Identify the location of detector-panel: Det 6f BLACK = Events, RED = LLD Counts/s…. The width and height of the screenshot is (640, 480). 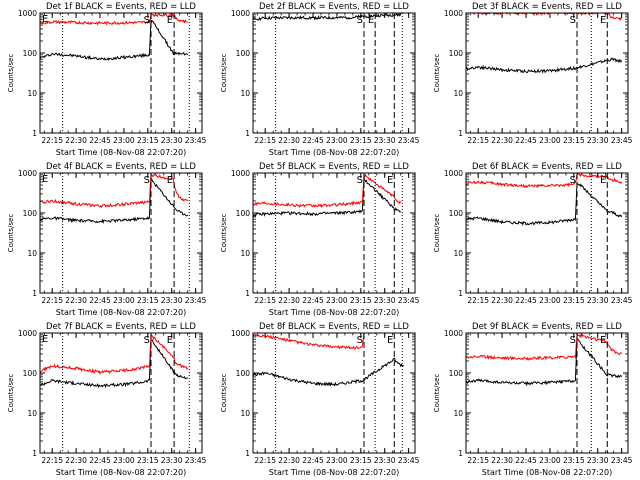
(533, 233).